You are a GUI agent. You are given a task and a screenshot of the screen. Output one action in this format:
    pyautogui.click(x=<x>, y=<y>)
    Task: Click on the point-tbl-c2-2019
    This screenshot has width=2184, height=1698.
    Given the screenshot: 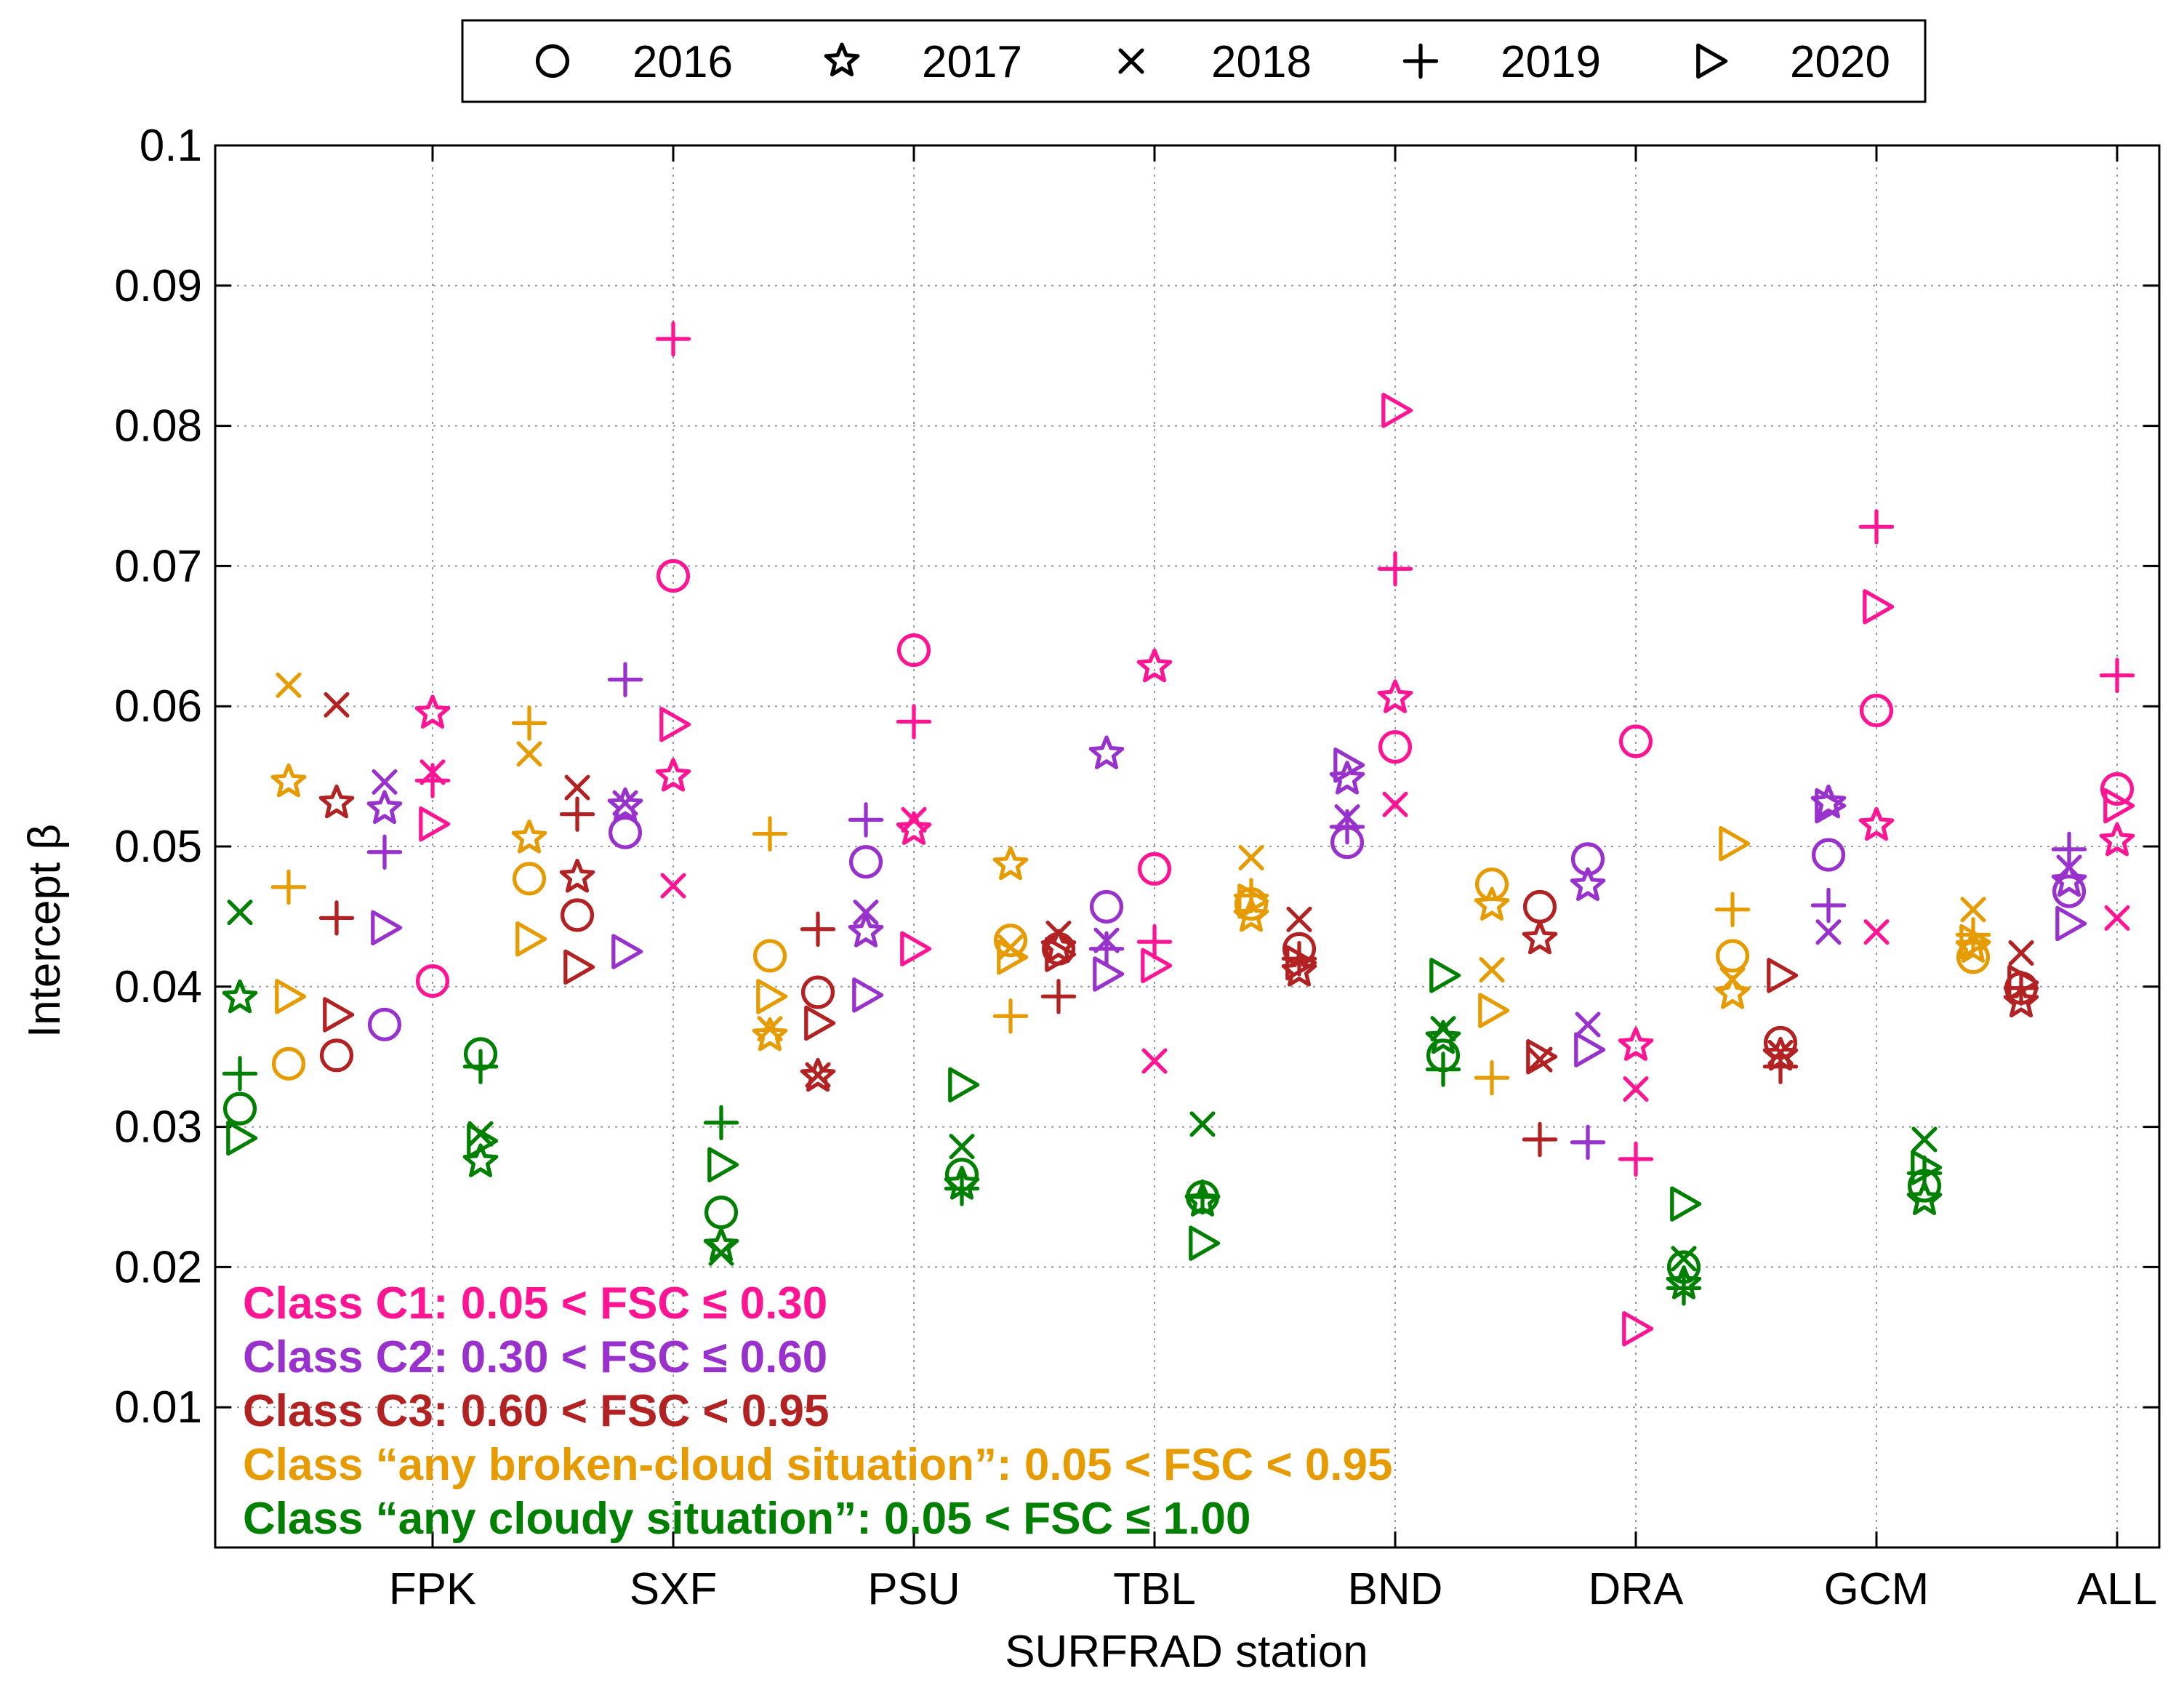 What is the action you would take?
    pyautogui.click(x=1106, y=948)
    